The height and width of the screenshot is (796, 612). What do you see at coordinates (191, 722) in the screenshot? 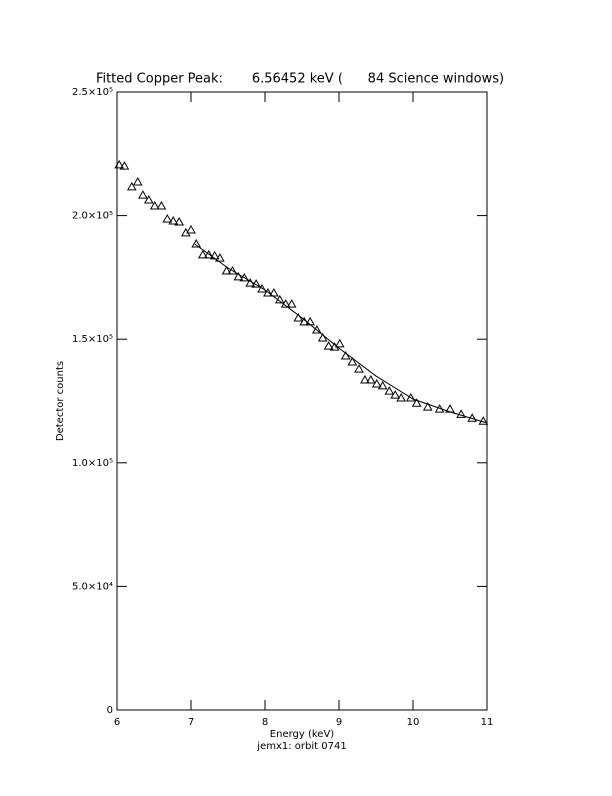
I see `x-tick-label: 7` at bounding box center [191, 722].